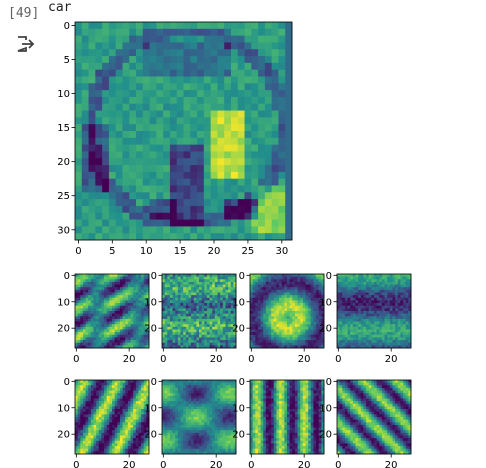 This screenshot has width=486, height=468. What do you see at coordinates (63, 196) in the screenshot?
I see `main-ytick-label: 25` at bounding box center [63, 196].